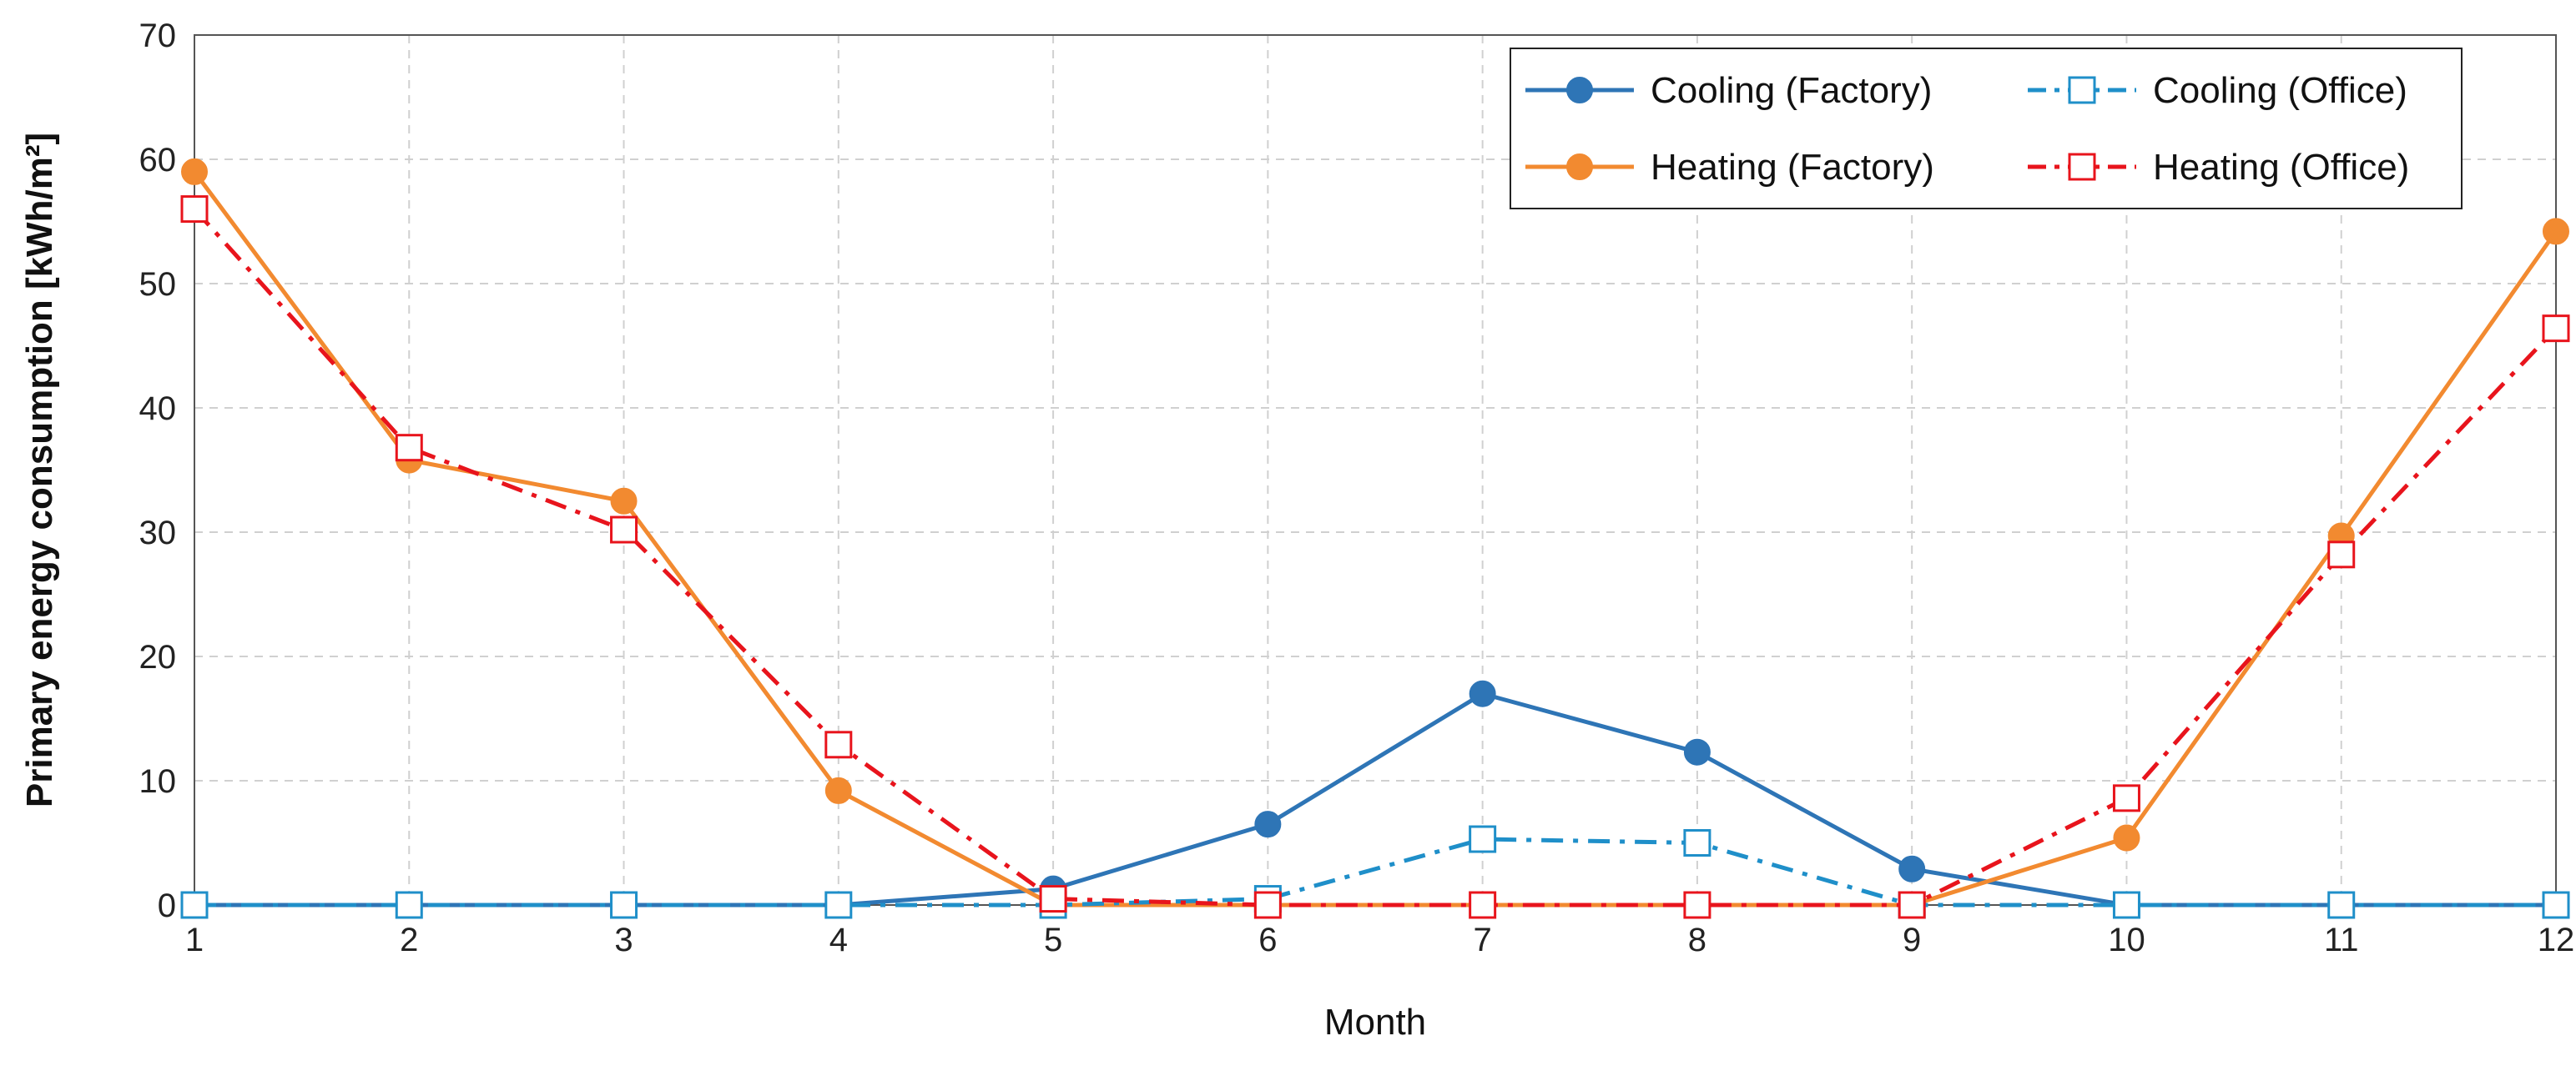 This screenshot has height=1066, width=2576. What do you see at coordinates (2126, 940) in the screenshot?
I see `x-tick-label: 10` at bounding box center [2126, 940].